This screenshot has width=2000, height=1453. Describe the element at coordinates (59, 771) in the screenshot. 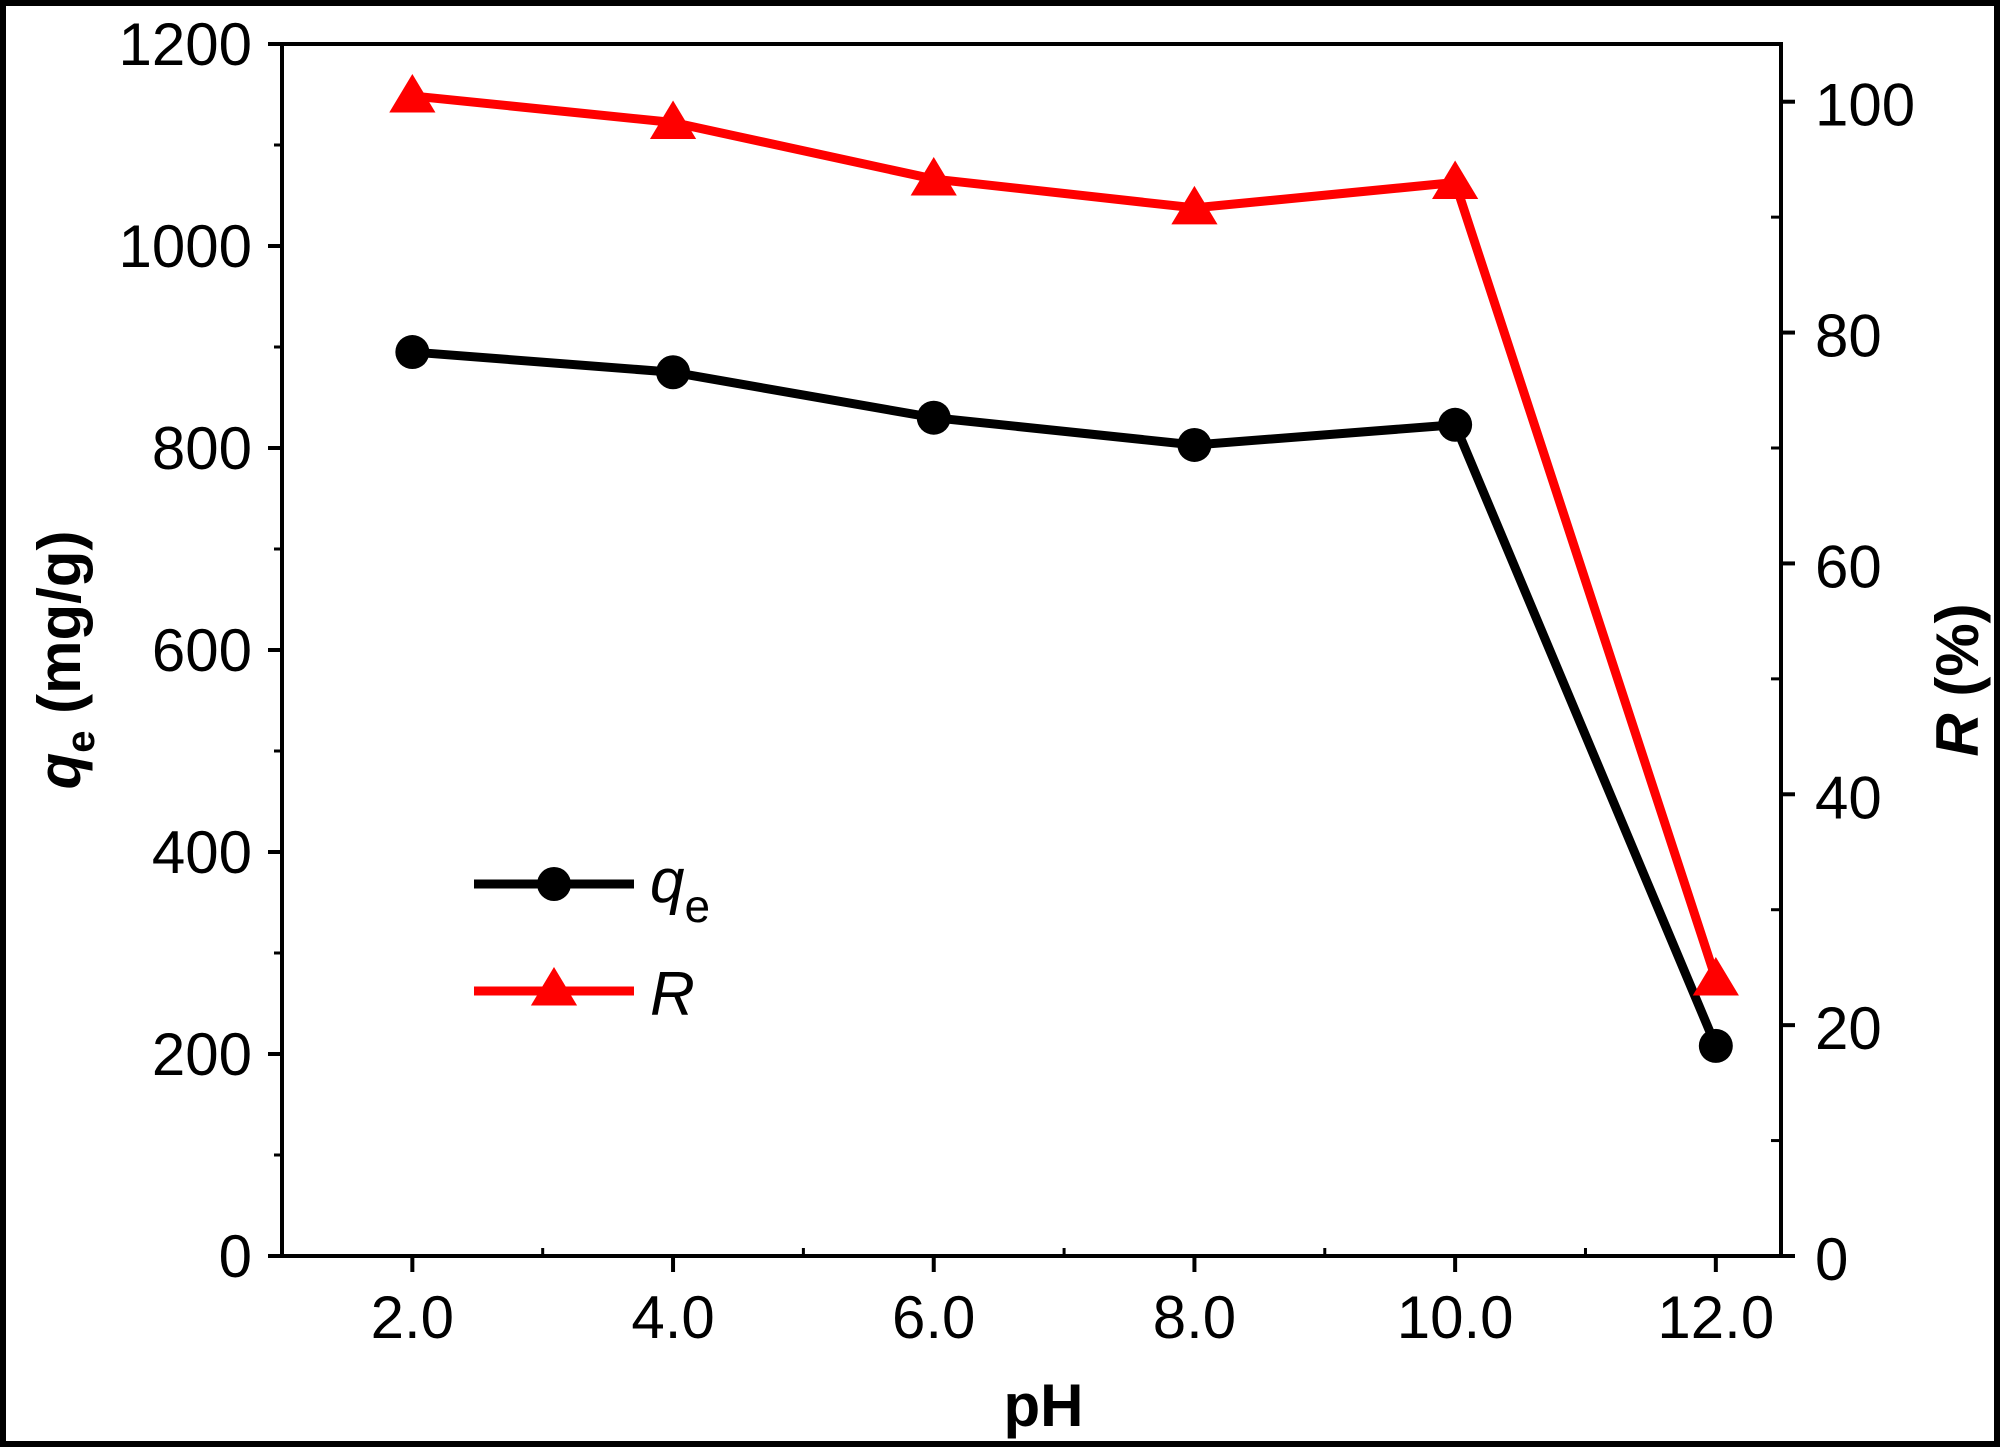

I see `y-left-axis-title-main: q` at that location.